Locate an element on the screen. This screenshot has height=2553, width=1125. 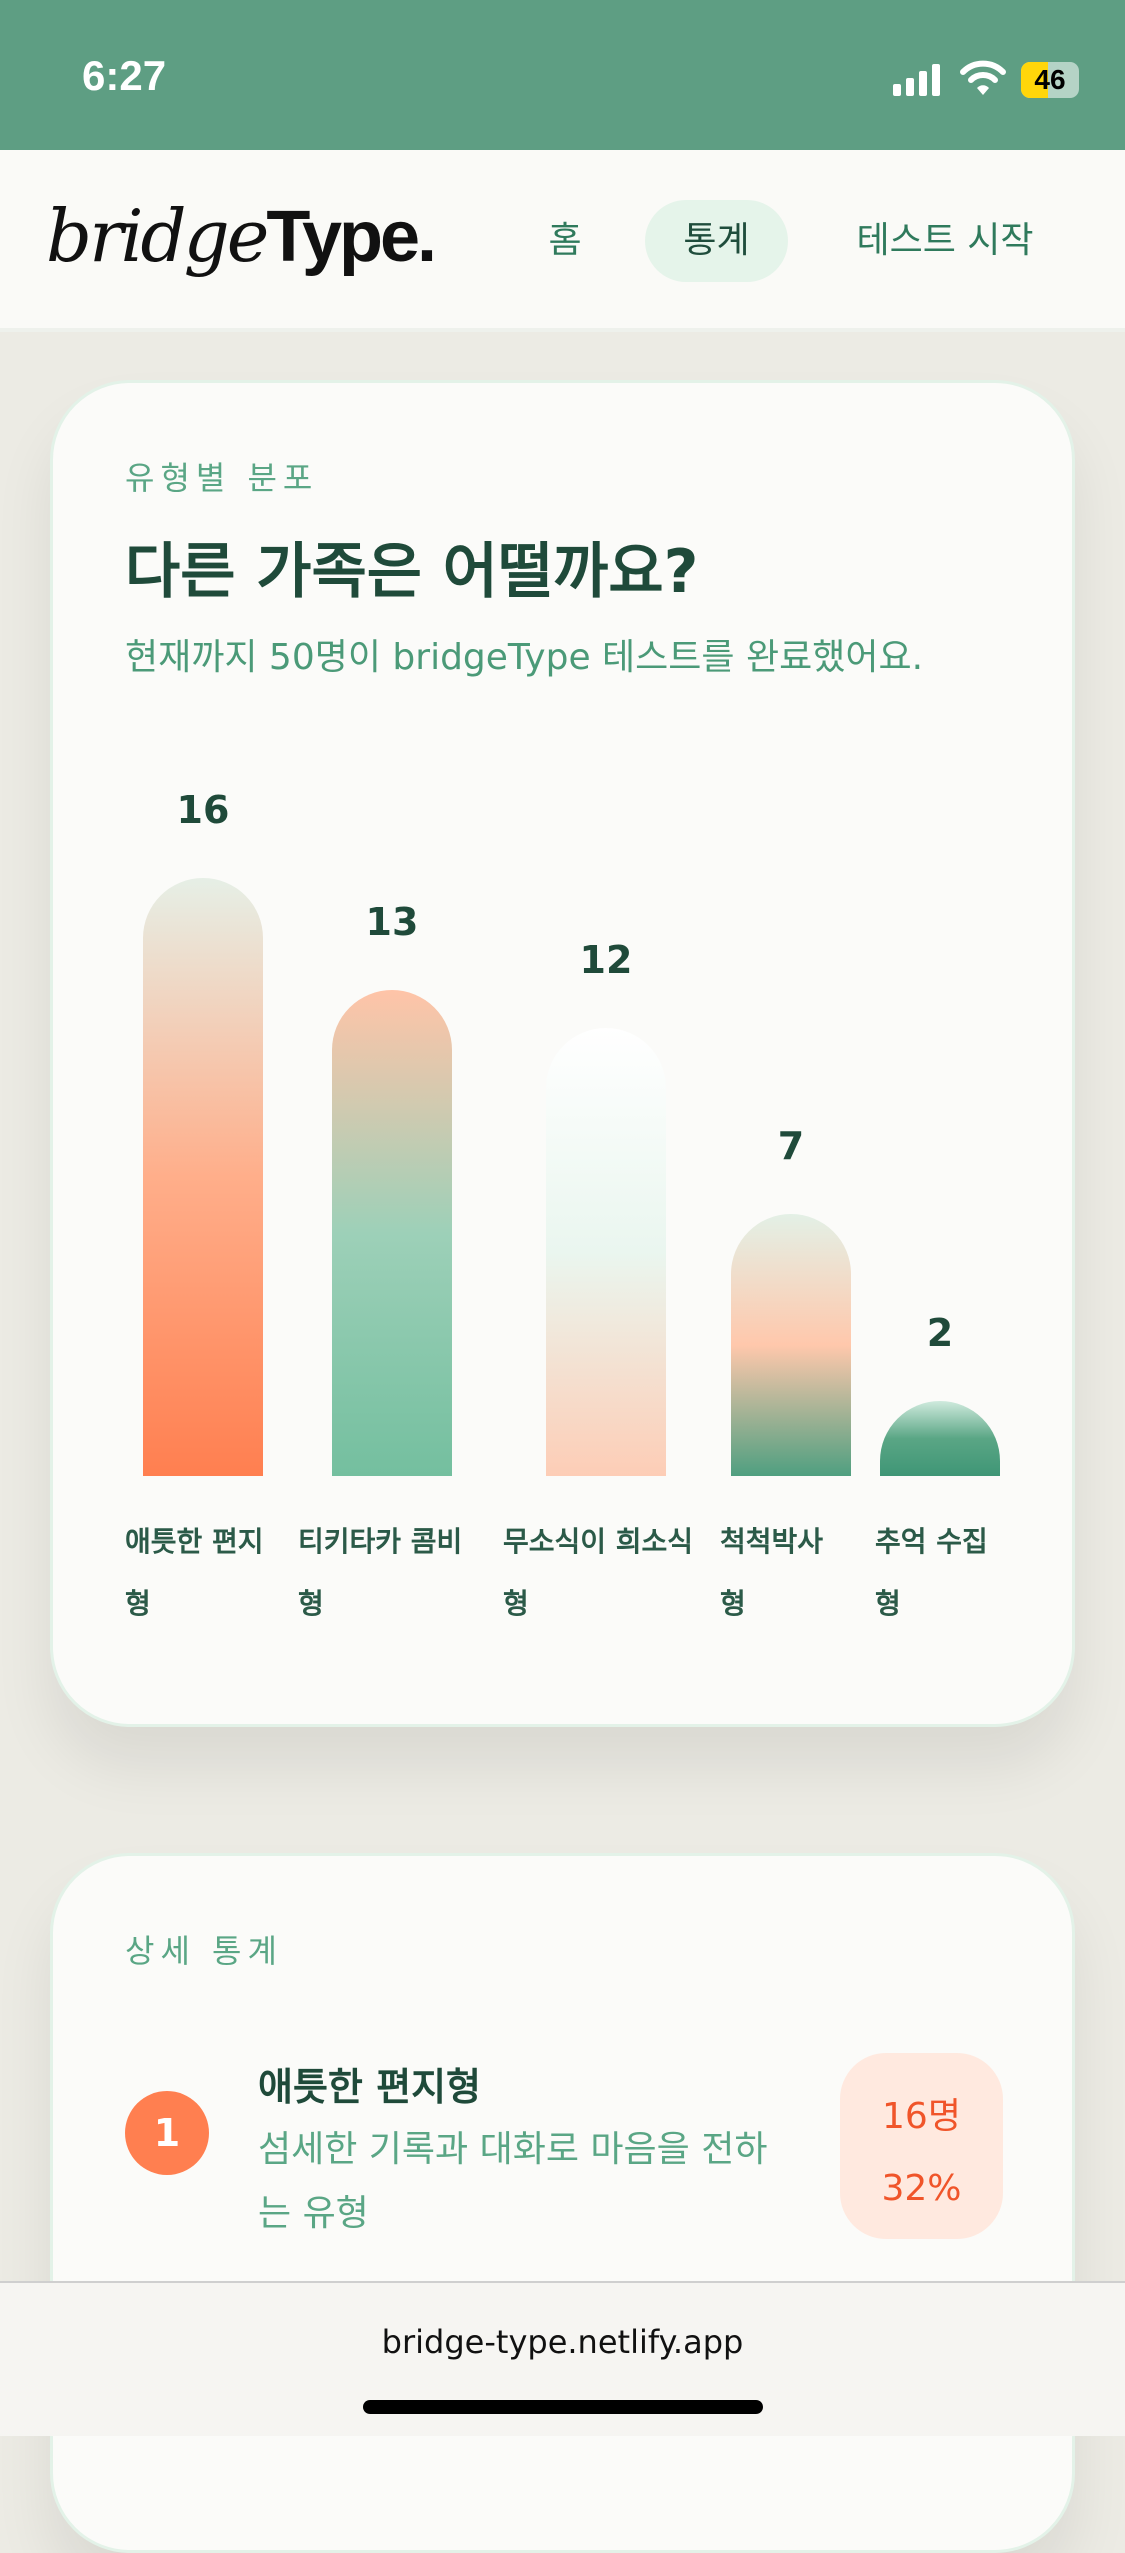
subtitle: 현재까지 50명이 bridgeType 테스트를 완료했어요. is located at coordinates (524, 657).